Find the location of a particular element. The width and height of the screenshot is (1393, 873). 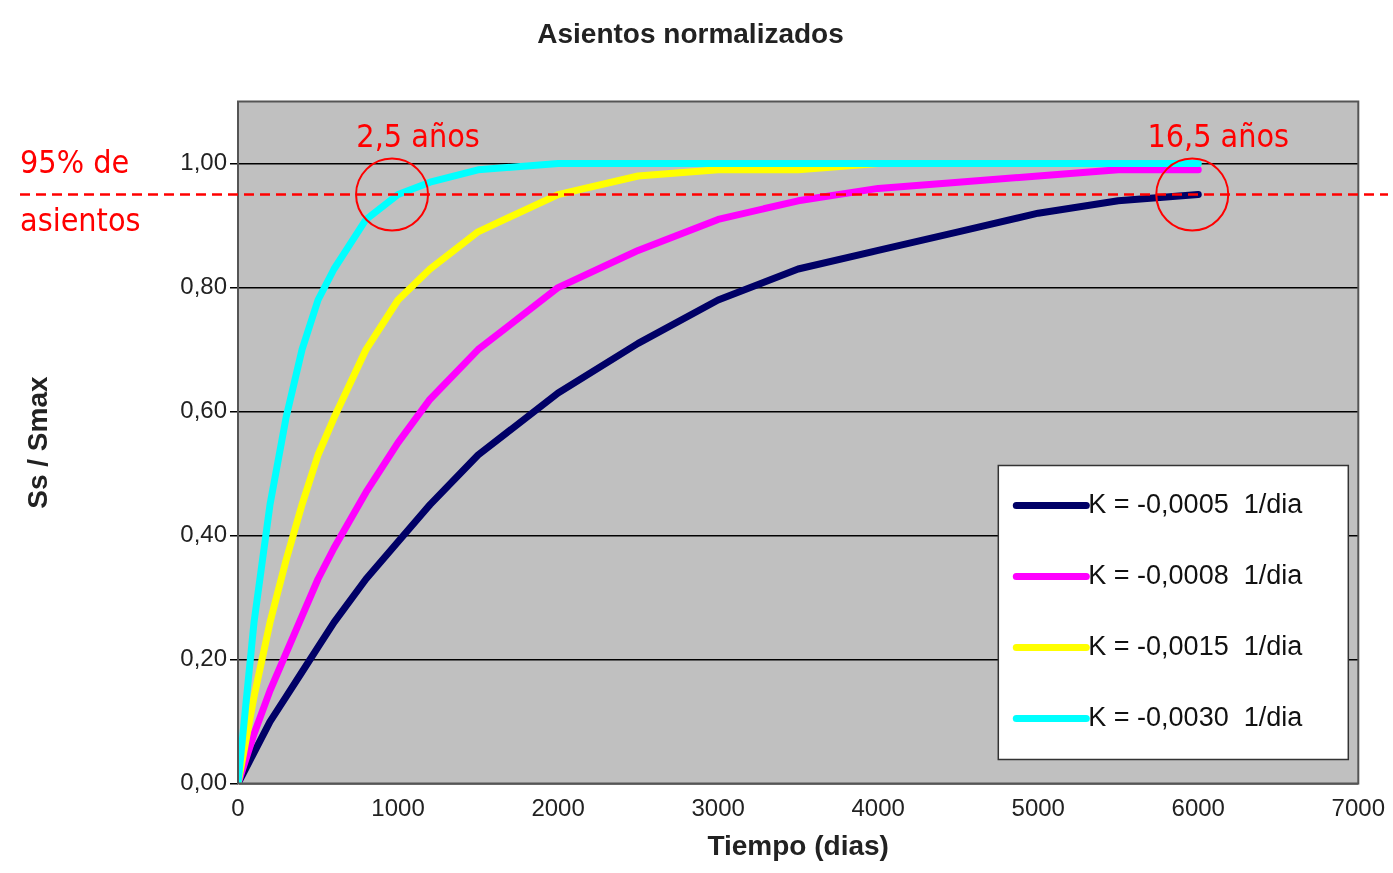

legend-label: K = -0,0008 1/dia is located at coordinates (1196, 575).